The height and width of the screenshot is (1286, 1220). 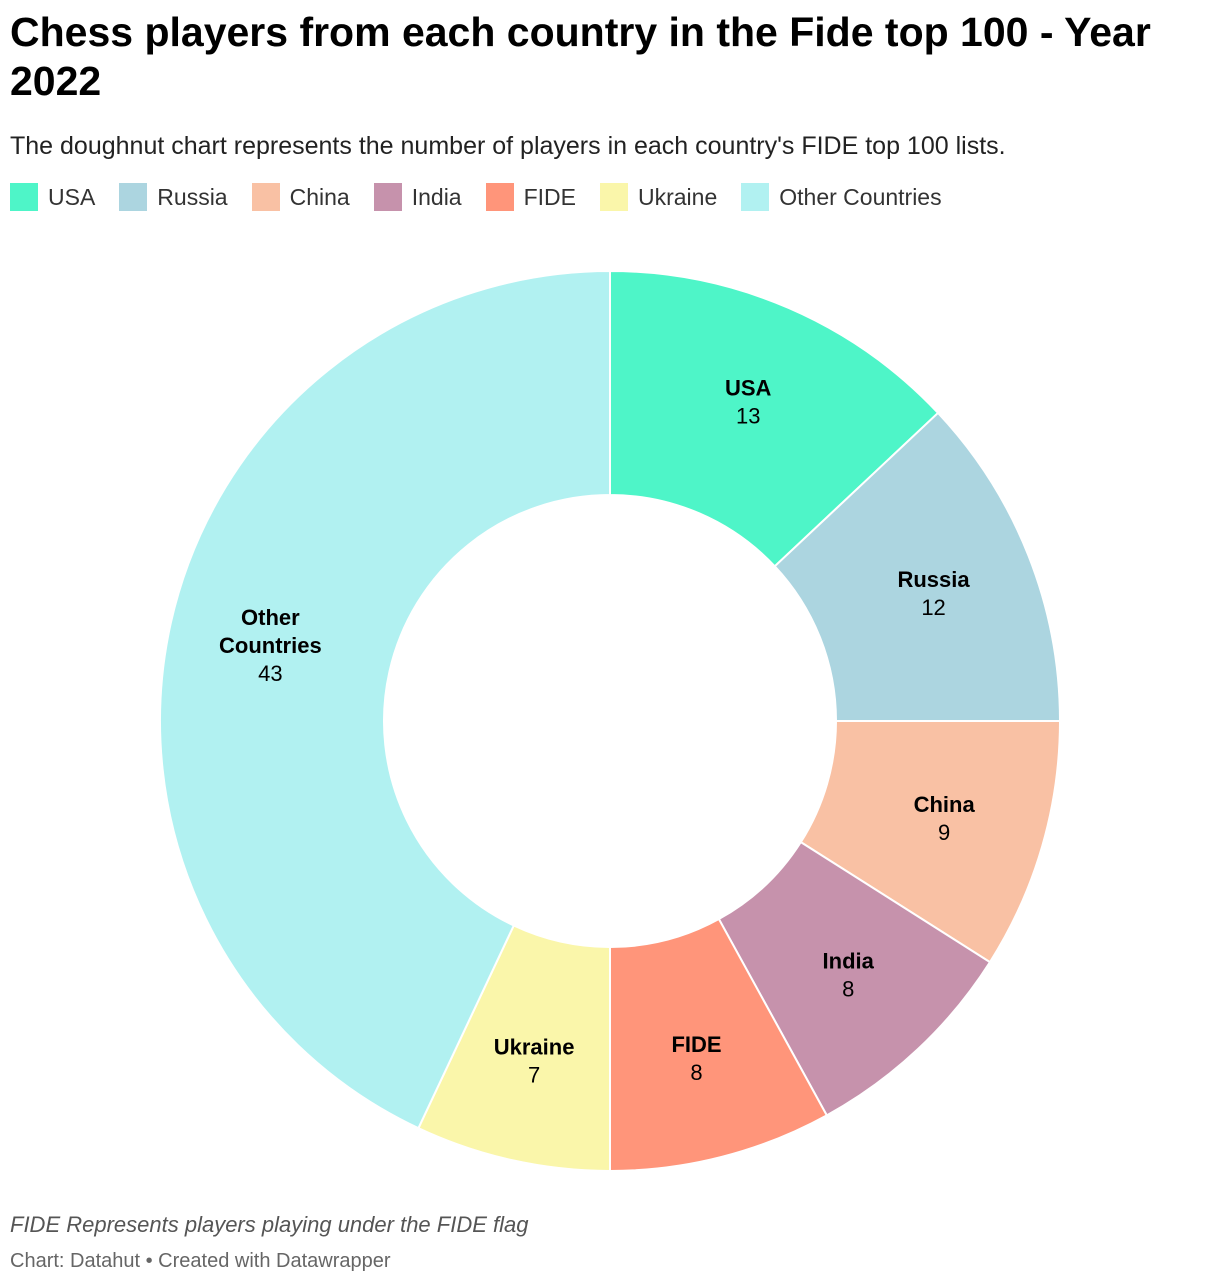 What do you see at coordinates (696, 1044) in the screenshot?
I see `slice-label-fide: FIDE` at bounding box center [696, 1044].